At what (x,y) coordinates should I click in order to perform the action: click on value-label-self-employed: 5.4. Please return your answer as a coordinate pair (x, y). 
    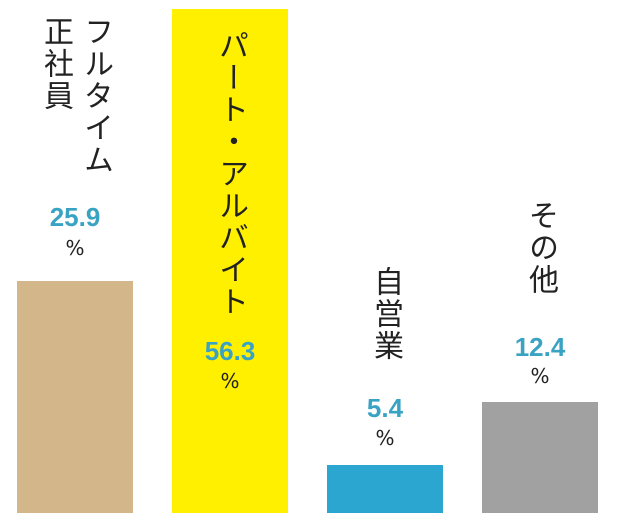
    Looking at the image, I should click on (385, 408).